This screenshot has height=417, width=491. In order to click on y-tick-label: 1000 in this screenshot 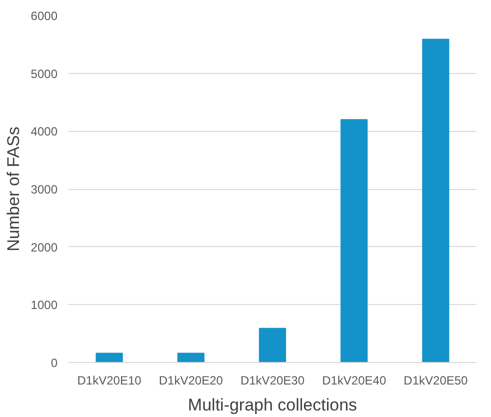, I will do `click(44, 305)`.